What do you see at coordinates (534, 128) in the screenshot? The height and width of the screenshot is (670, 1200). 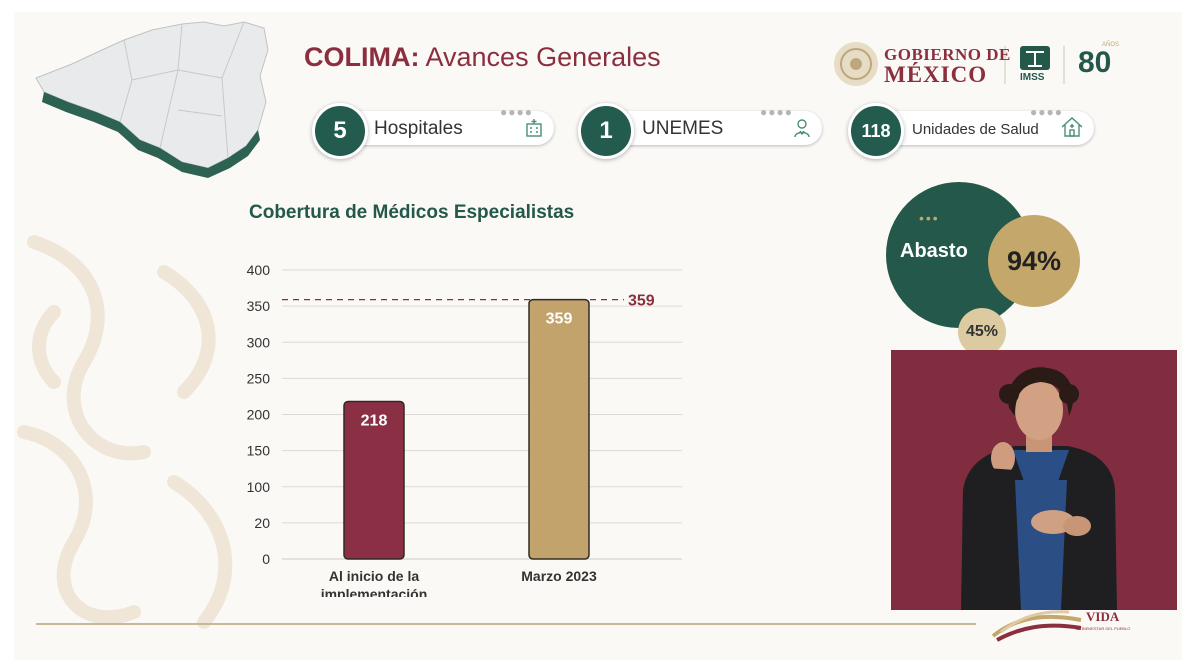 I see `hospital-icon` at bounding box center [534, 128].